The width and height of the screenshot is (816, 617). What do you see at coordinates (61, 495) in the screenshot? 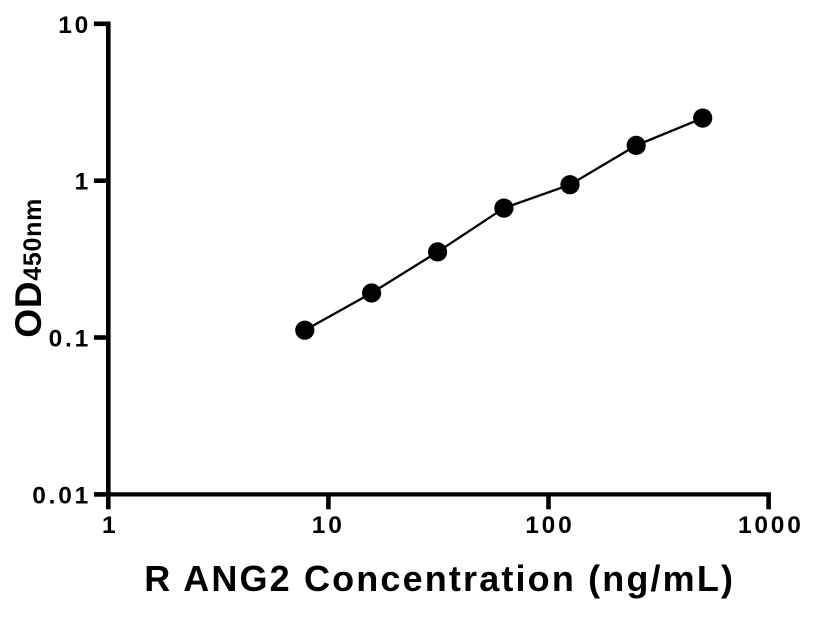
I see `svg-text: 0.01` at bounding box center [61, 495].